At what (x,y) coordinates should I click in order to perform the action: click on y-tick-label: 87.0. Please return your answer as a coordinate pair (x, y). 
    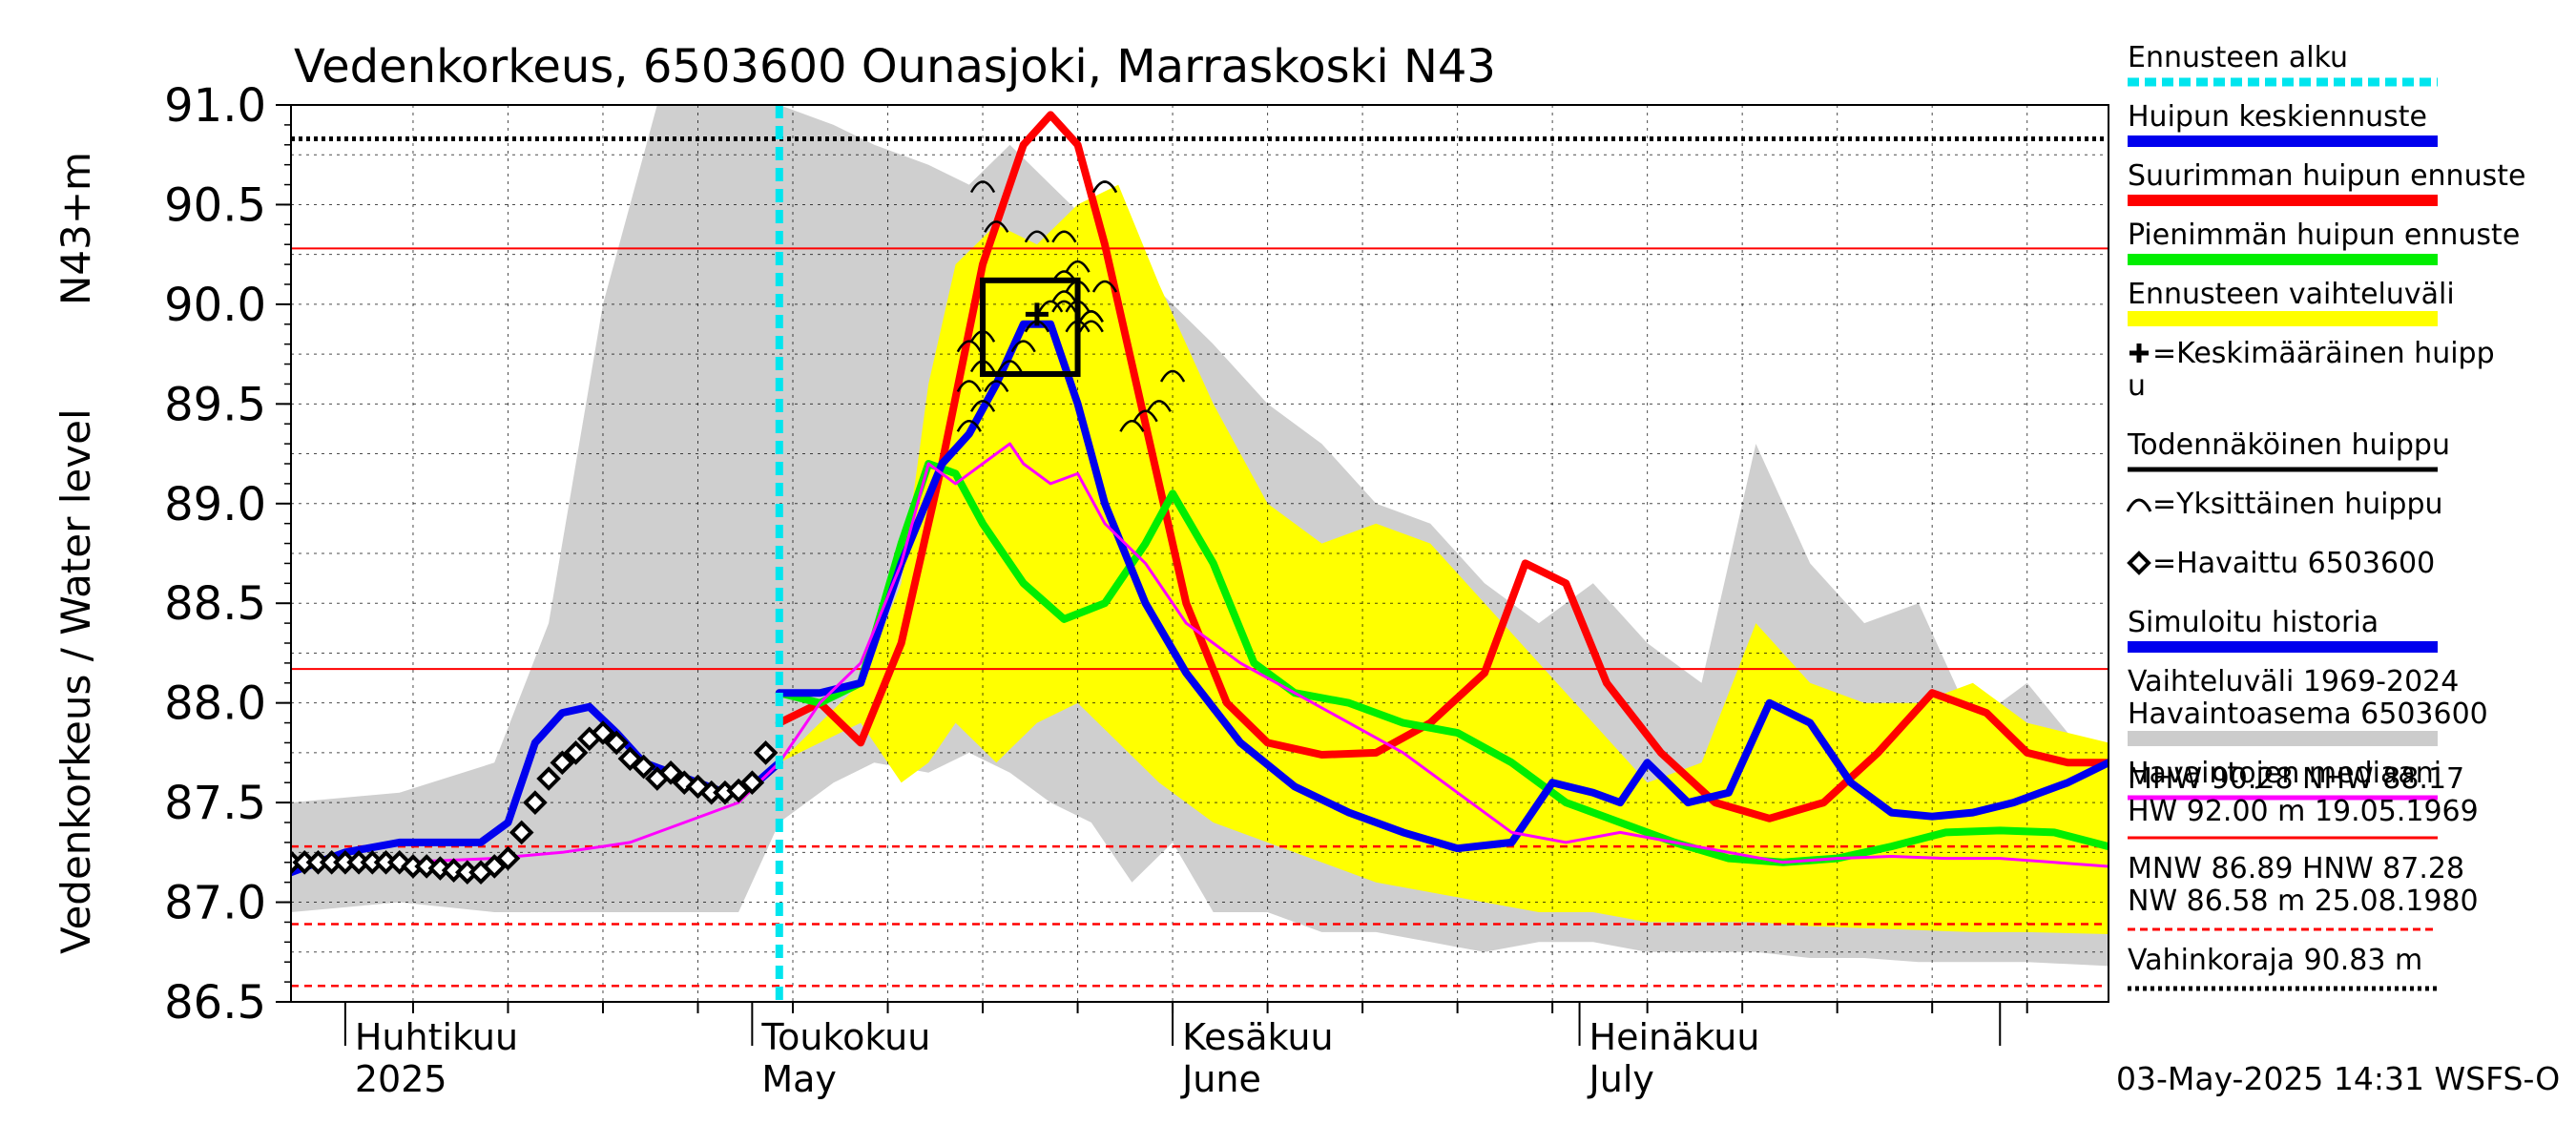
    Looking at the image, I should click on (215, 903).